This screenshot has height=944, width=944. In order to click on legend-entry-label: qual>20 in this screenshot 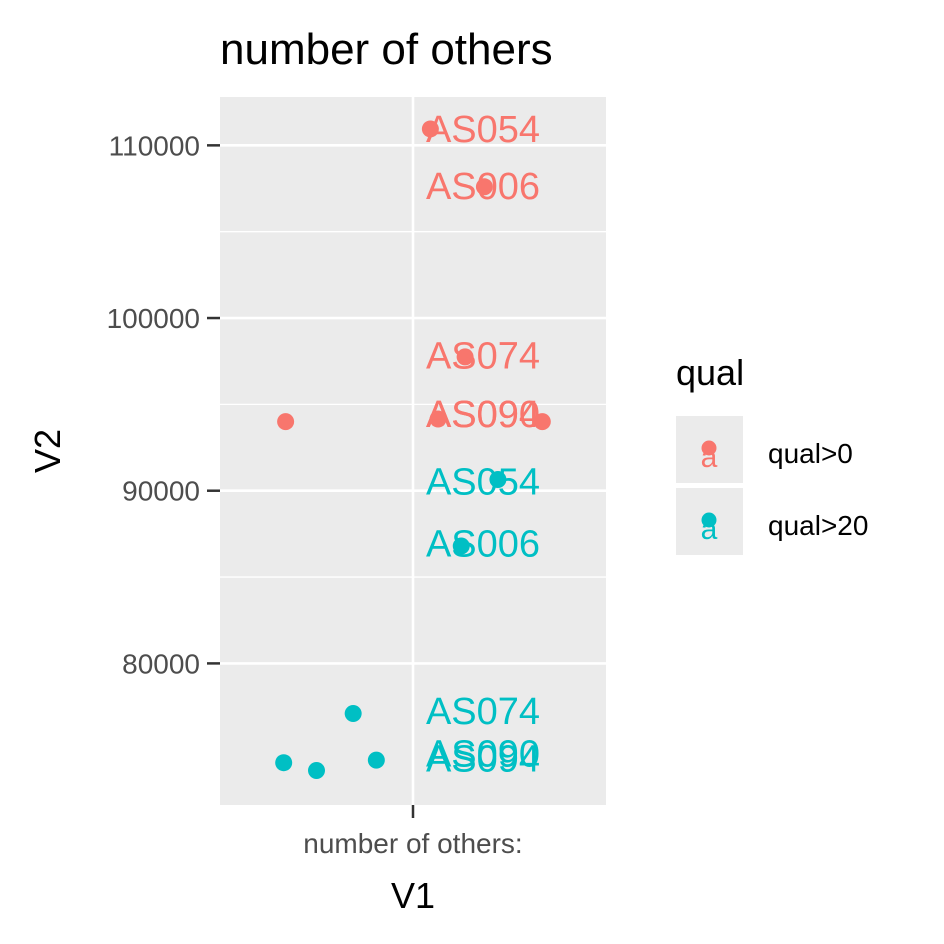, I will do `click(818, 525)`.